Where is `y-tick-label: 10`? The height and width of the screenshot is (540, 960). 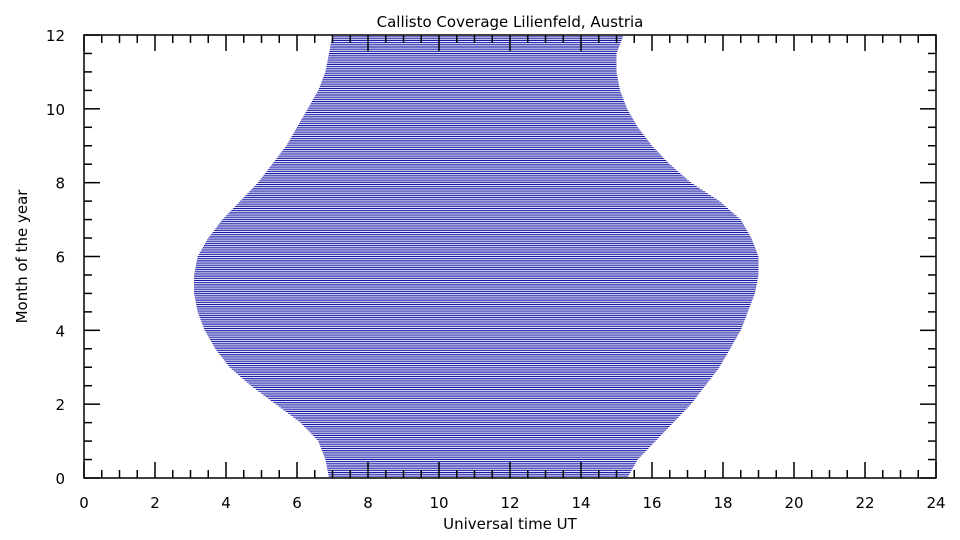 y-tick-label: 10 is located at coordinates (55, 110).